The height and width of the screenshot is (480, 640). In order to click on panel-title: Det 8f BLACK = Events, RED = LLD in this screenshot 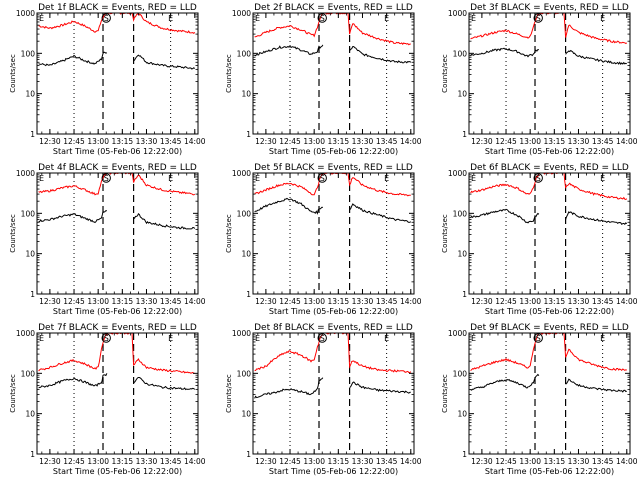, I will do `click(333, 328)`.